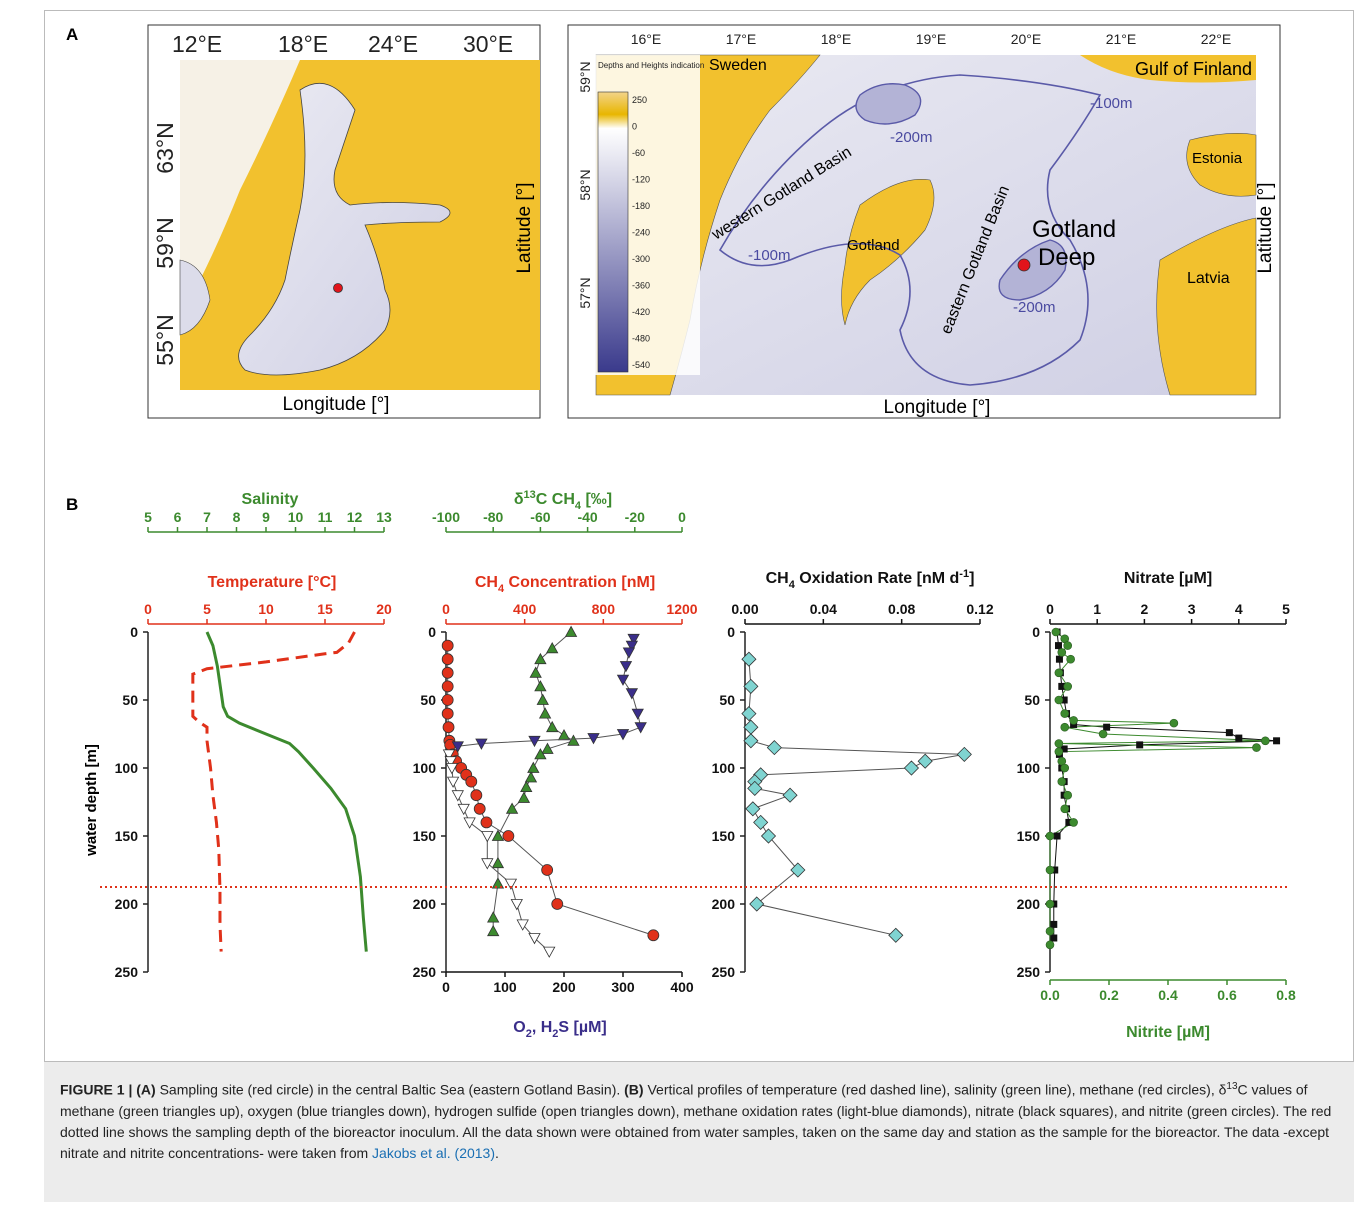 This screenshot has width=1360, height=1207. Describe the element at coordinates (393, 44) in the screenshot. I see `map1-top-tick: 24°E` at that location.